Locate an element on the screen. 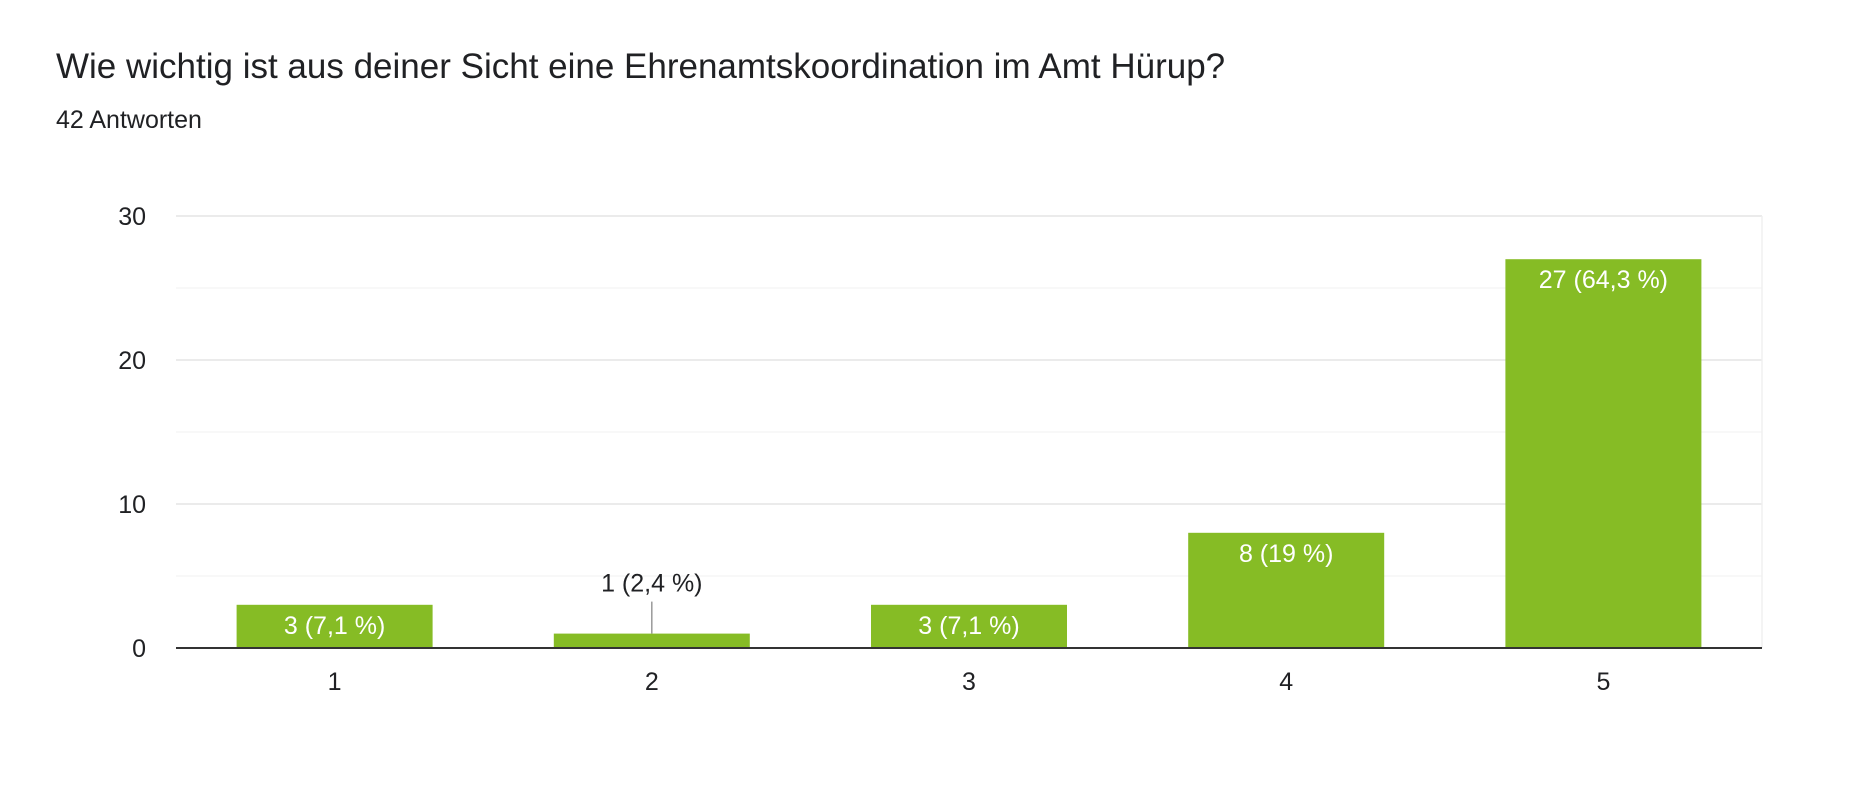 This screenshot has height=808, width=1874. x-tick-label: 1 is located at coordinates (335, 682).